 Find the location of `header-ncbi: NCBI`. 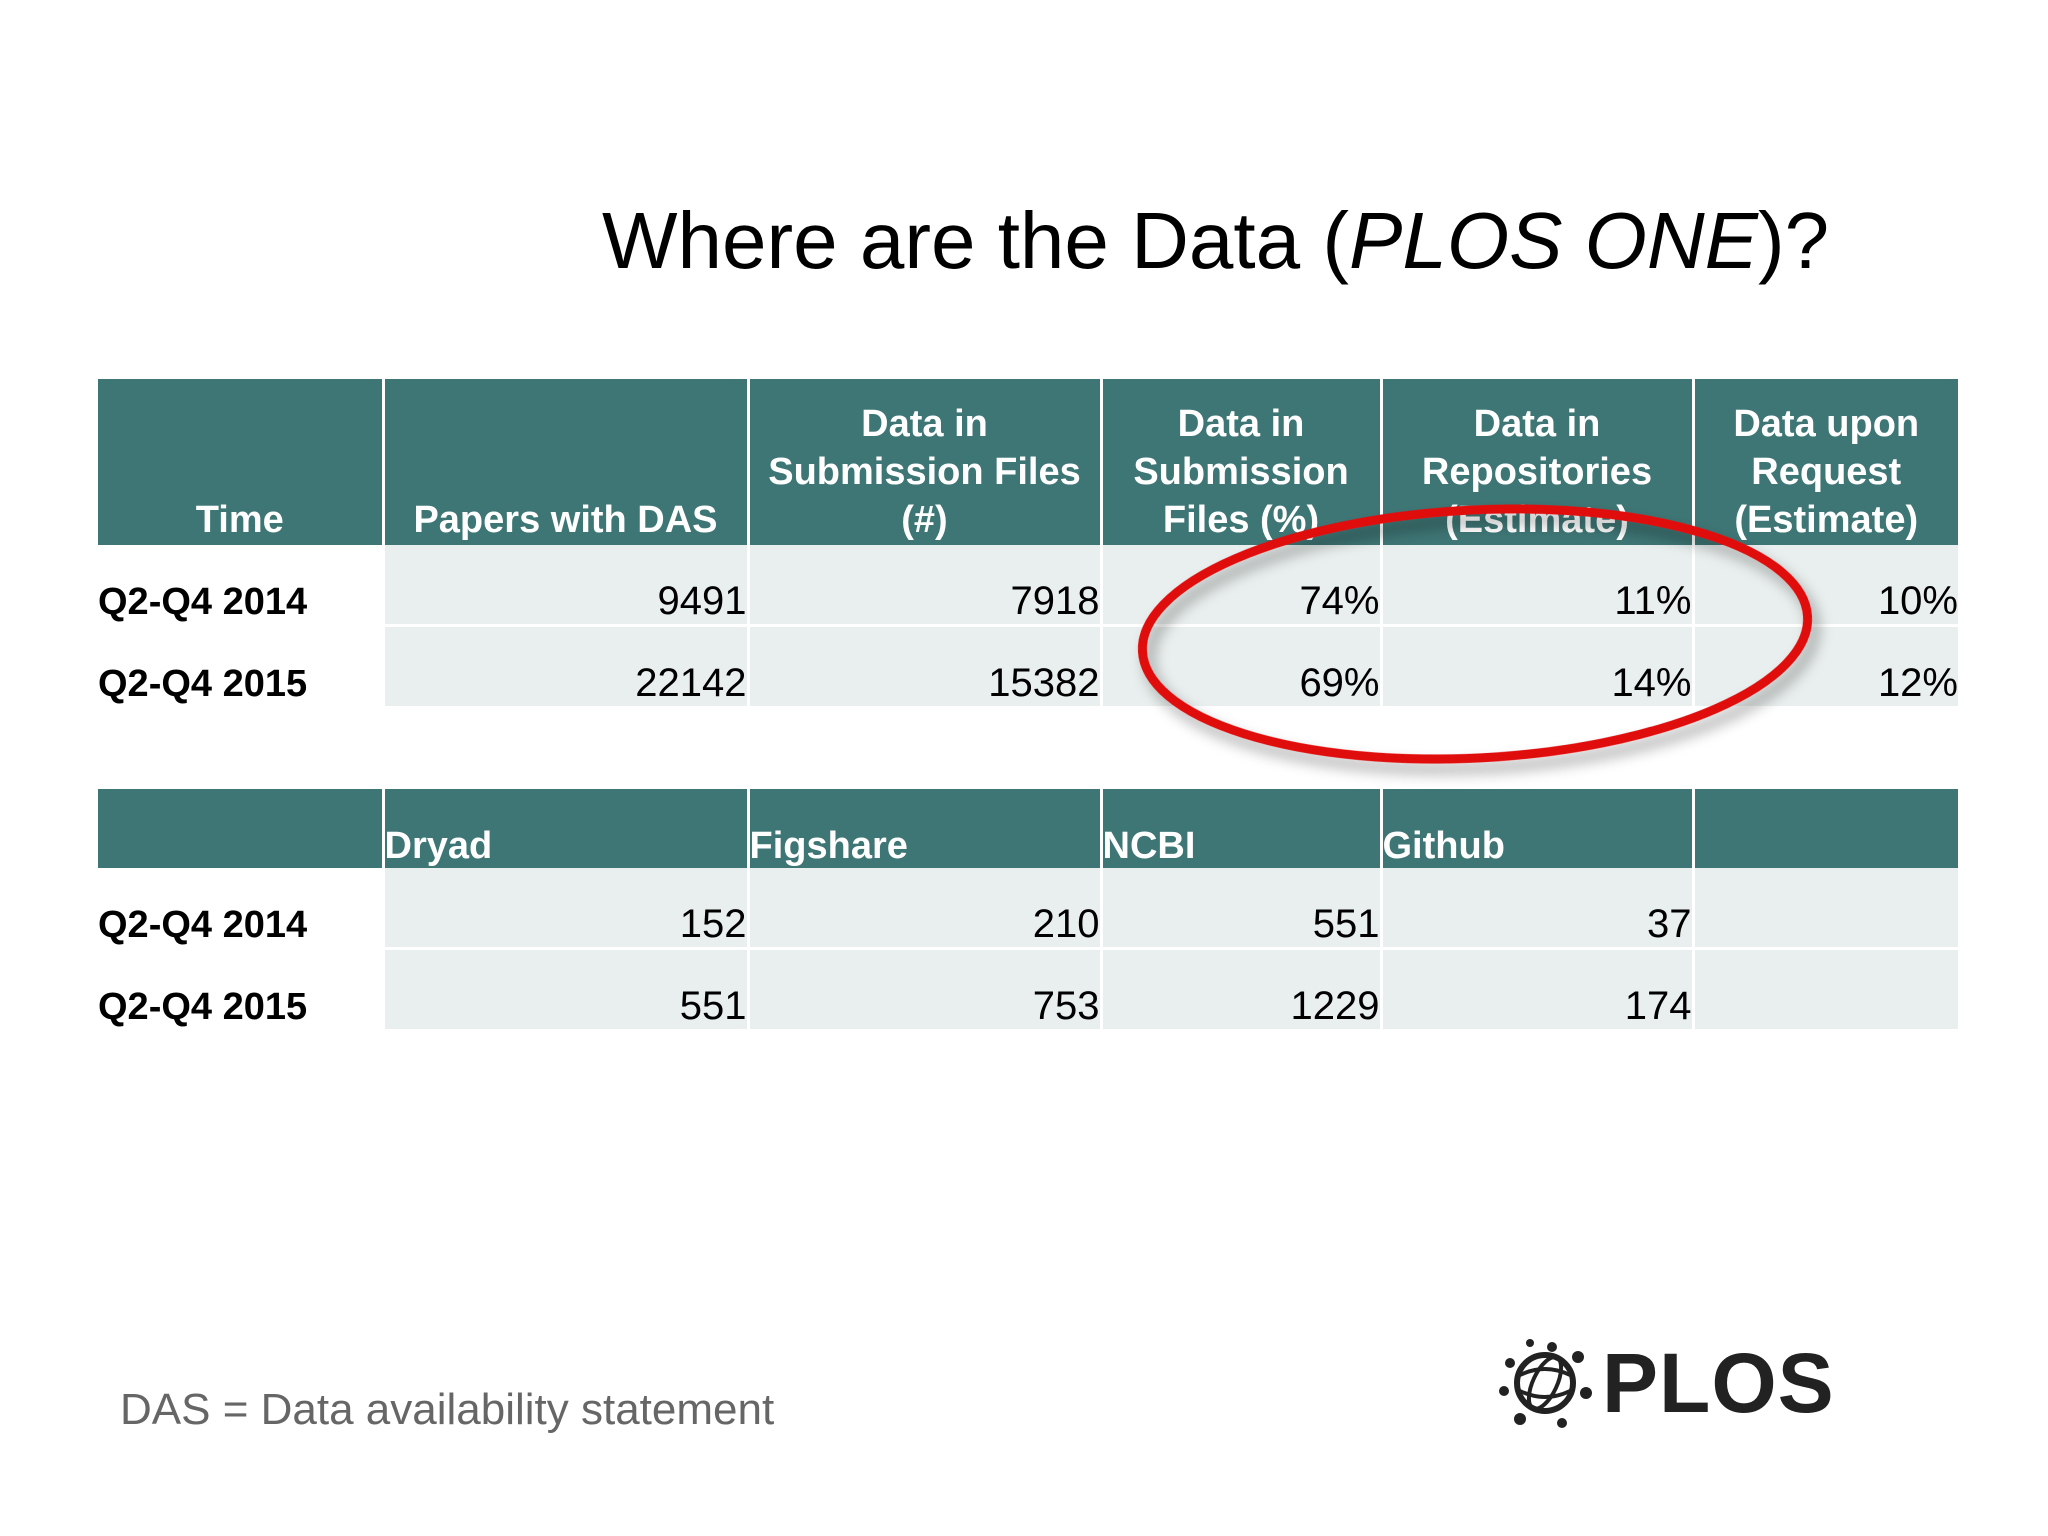

header-ncbi: NCBI is located at coordinates (1242, 828).